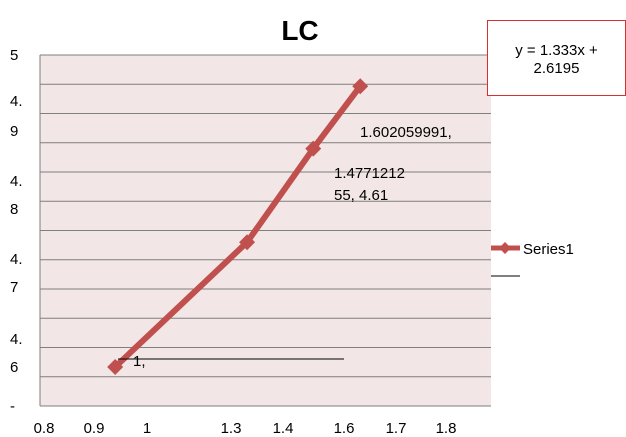 The image size is (626, 437). Describe the element at coordinates (14, 209) in the screenshot. I see `y-tick-label: 8` at that location.